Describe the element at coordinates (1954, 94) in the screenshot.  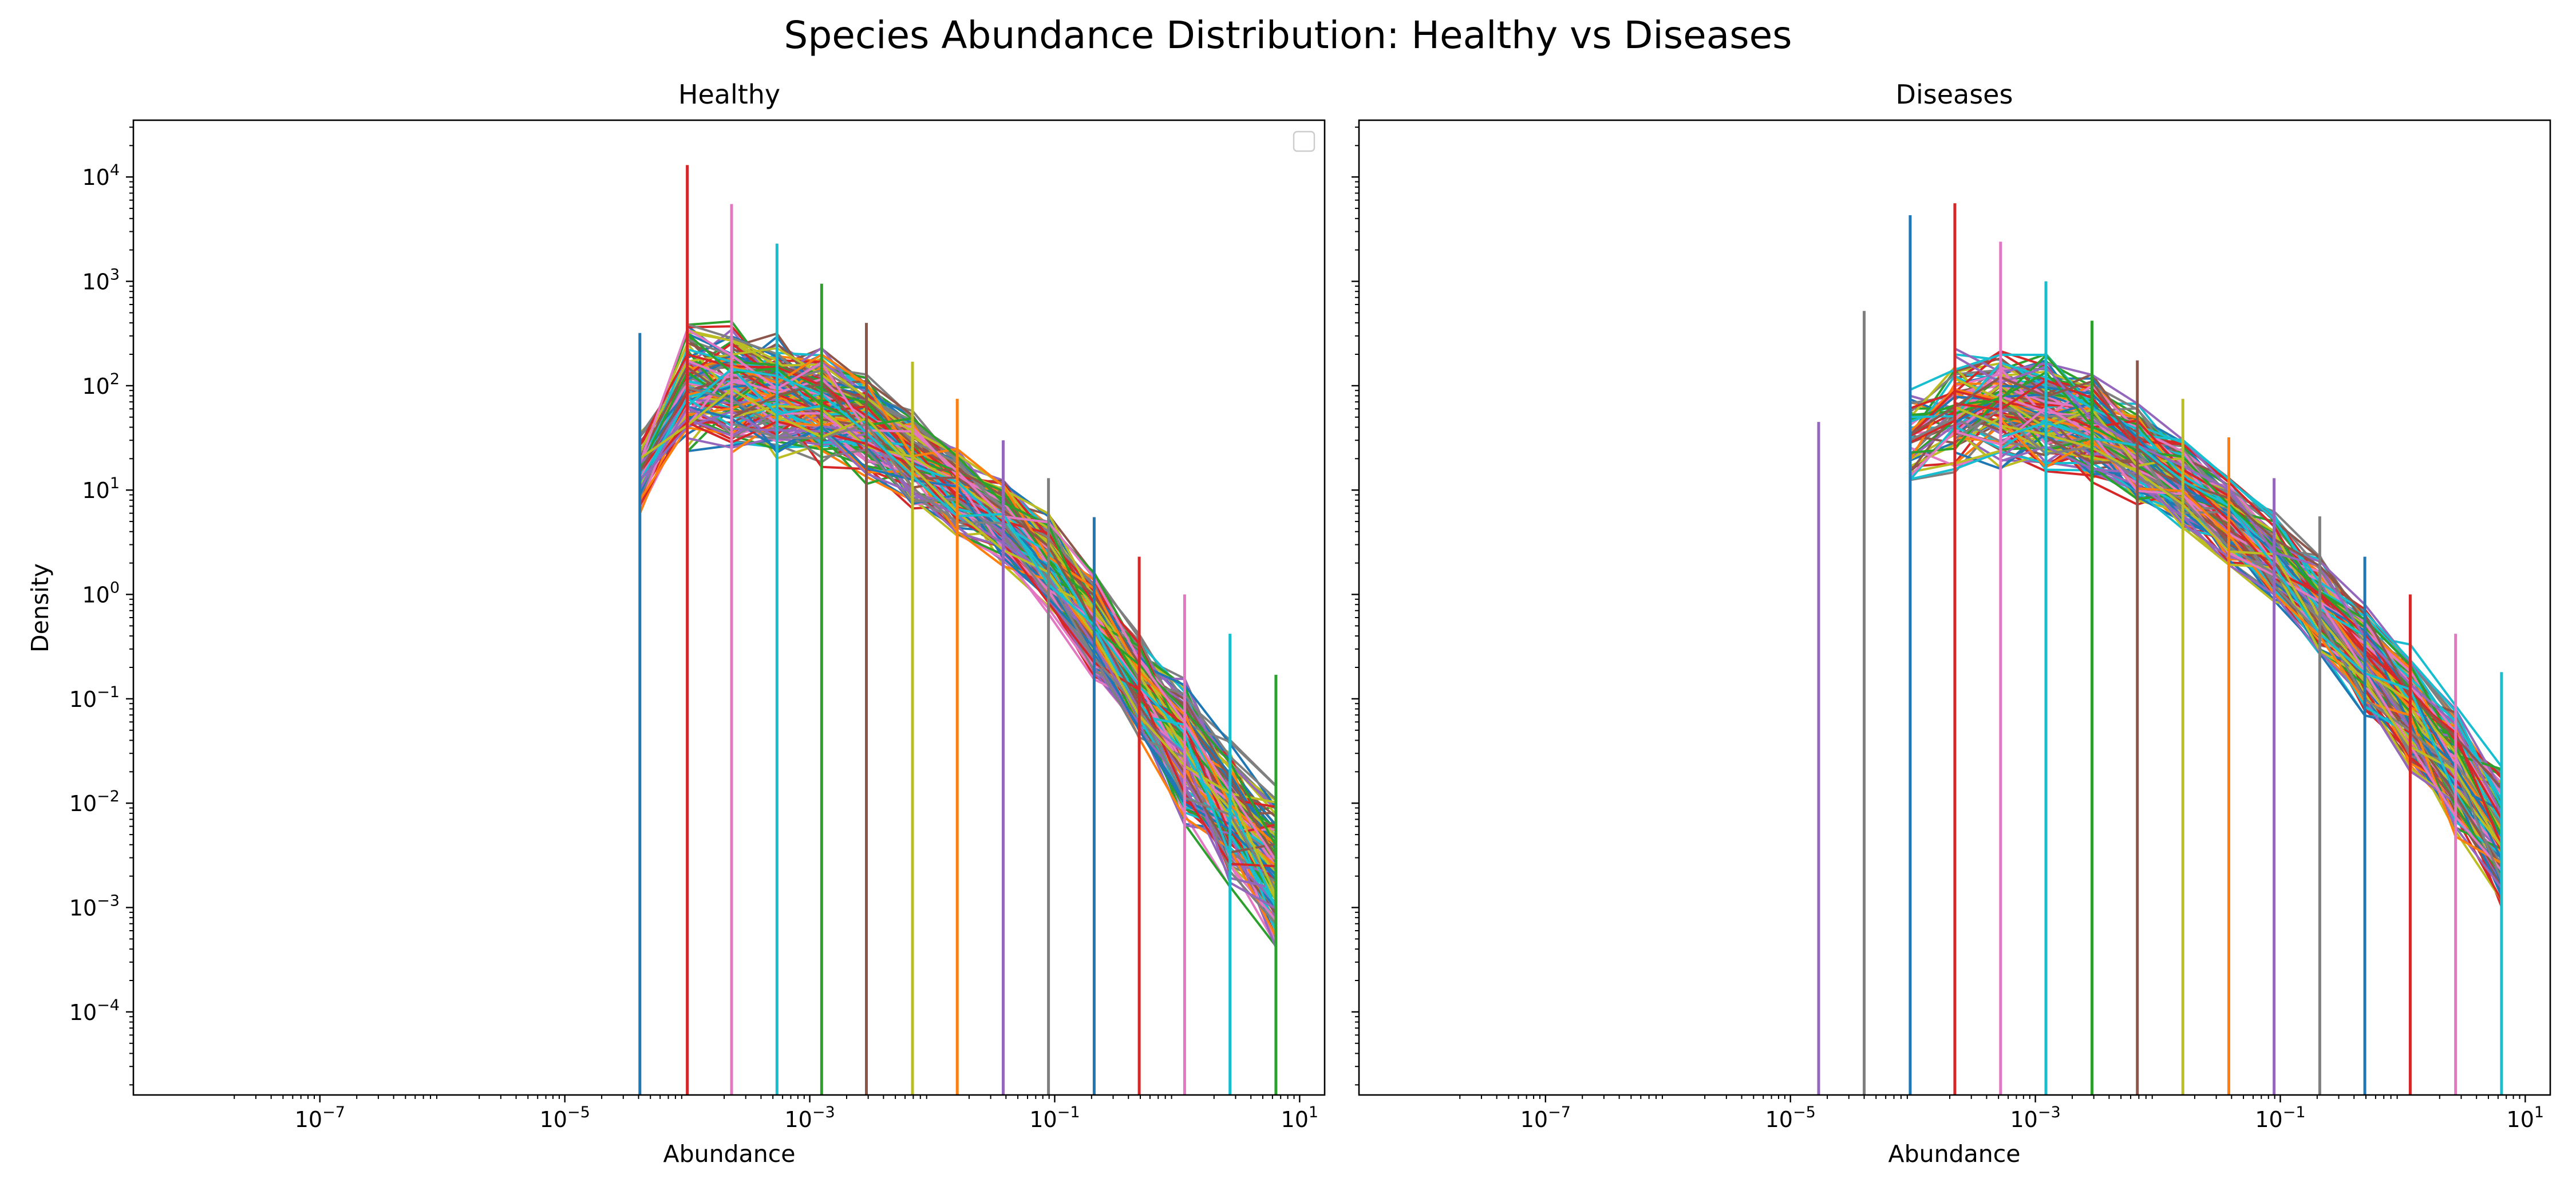
I see `panel-title-diseases: Diseases` at that location.